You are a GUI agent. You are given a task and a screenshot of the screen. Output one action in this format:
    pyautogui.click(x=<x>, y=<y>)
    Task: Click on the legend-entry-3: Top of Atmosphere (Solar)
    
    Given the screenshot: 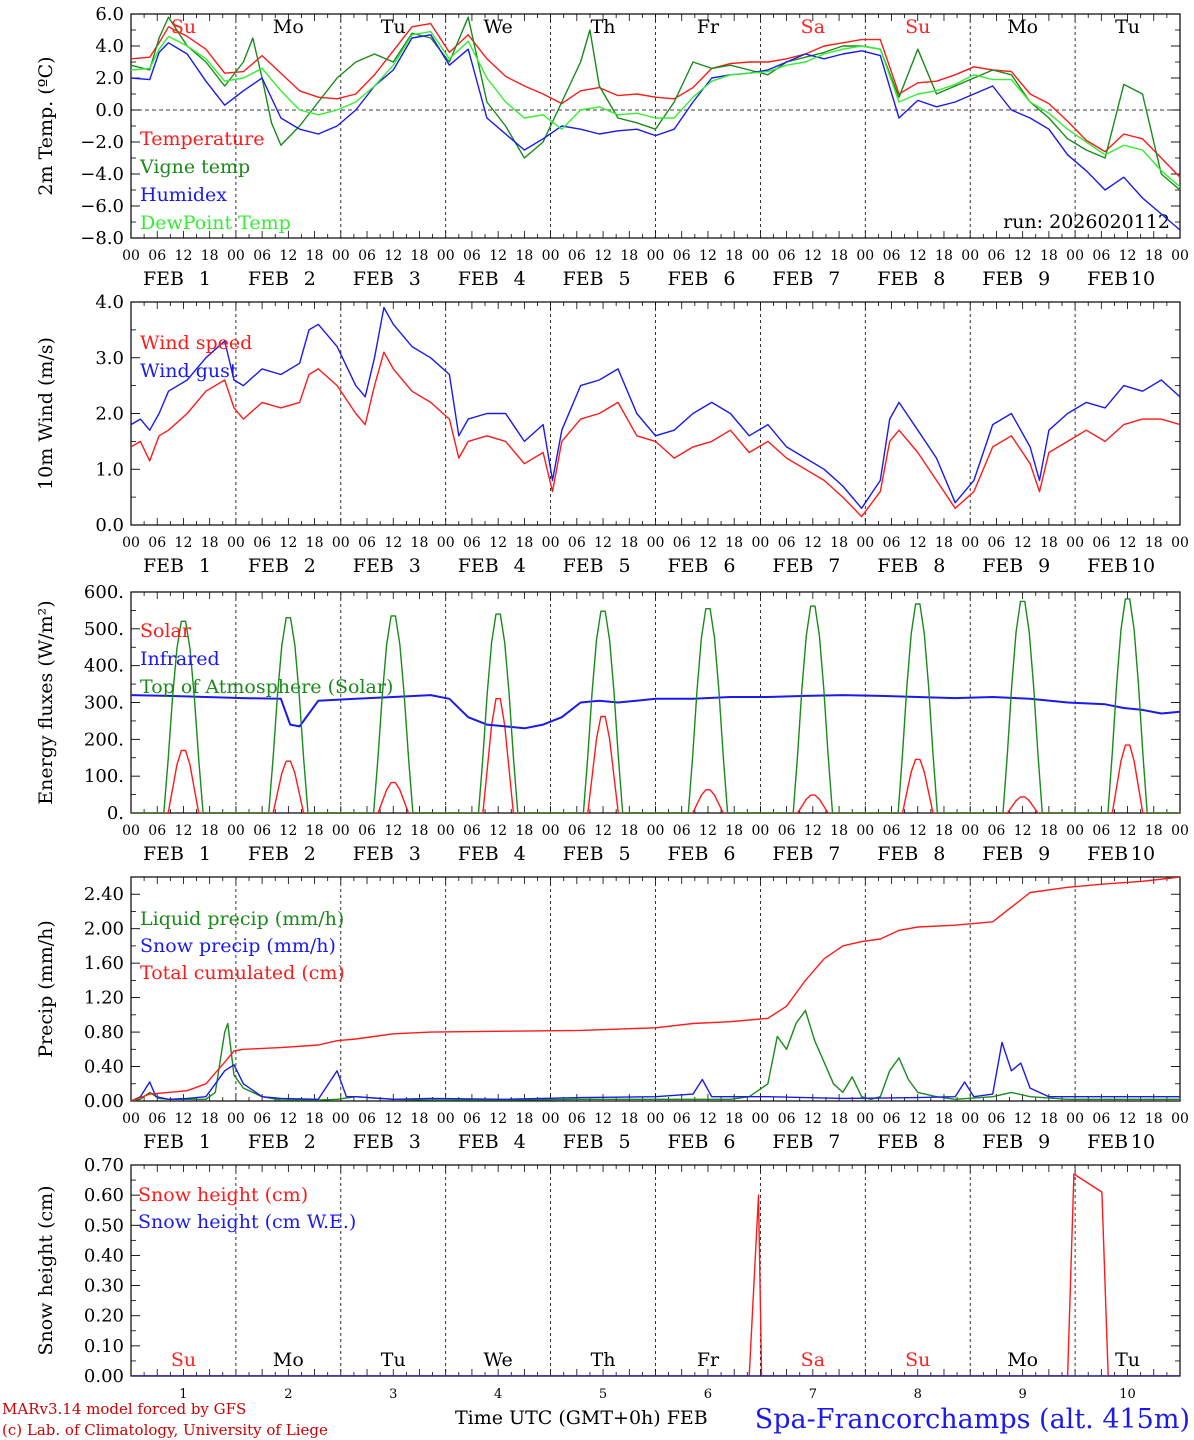 What is the action you would take?
    pyautogui.click(x=266, y=687)
    